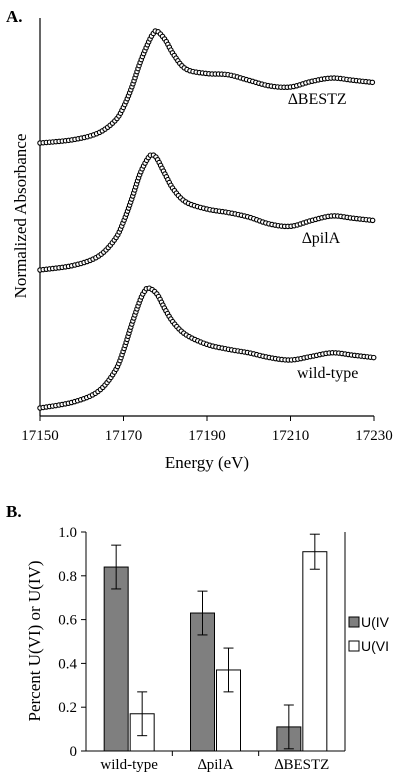  I want to click on bar-u-vi, so click(315, 651).